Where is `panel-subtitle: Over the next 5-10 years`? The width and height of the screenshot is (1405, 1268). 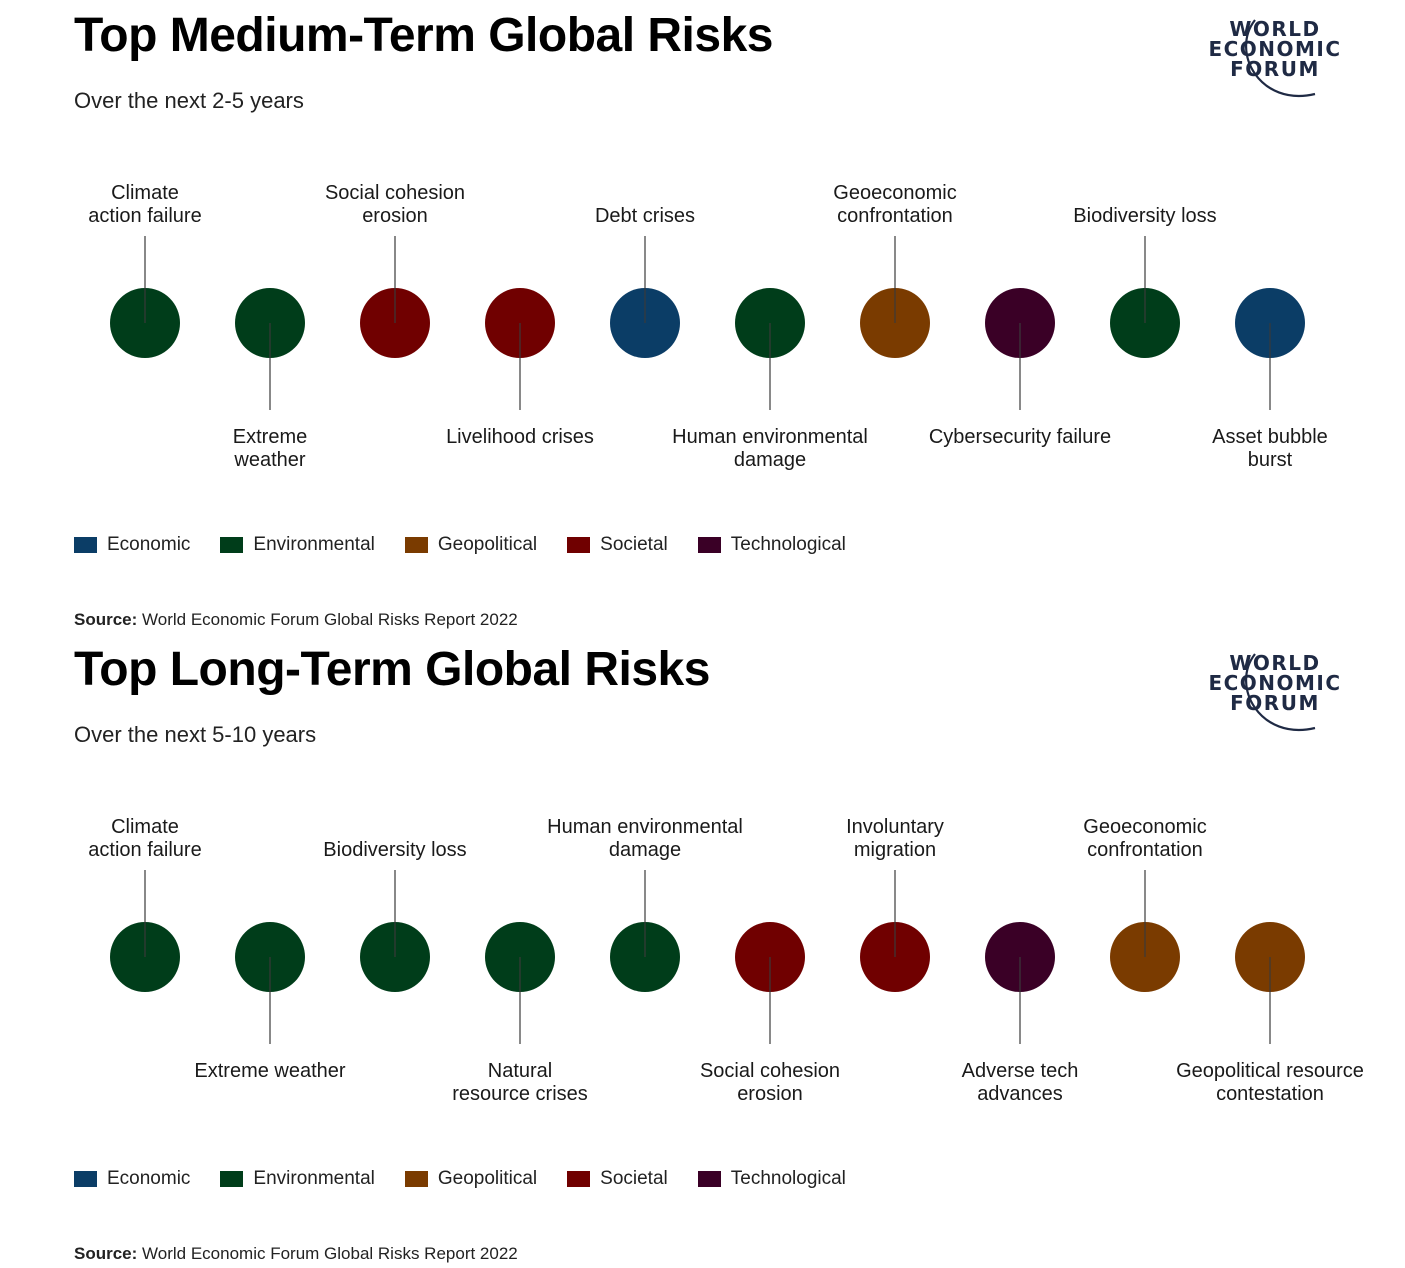 panel-subtitle: Over the next 5-10 years is located at coordinates (195, 734).